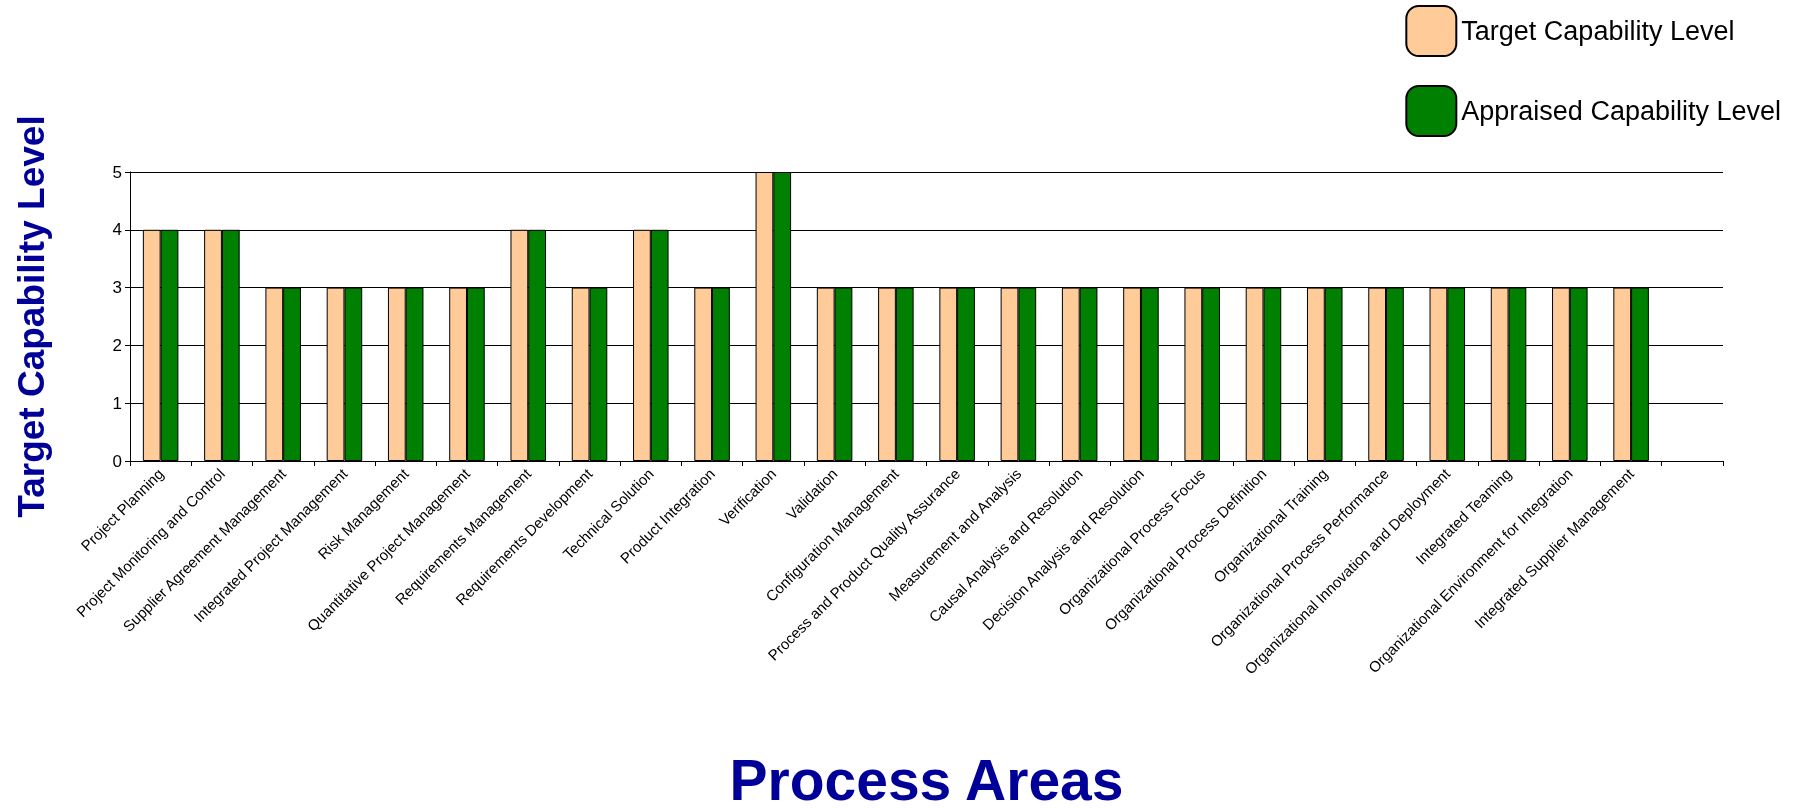  Describe the element at coordinates (1621, 111) in the screenshot. I see `legend-label: Appraised Capability Level` at that location.